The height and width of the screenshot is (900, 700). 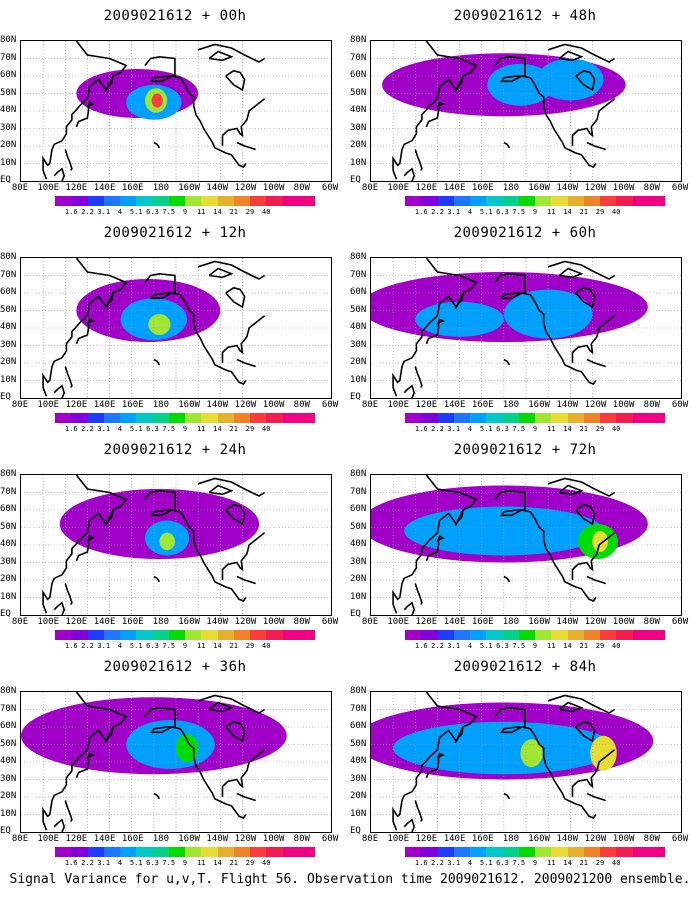 I want to click on colorbar-label: 11, so click(x=551, y=429).